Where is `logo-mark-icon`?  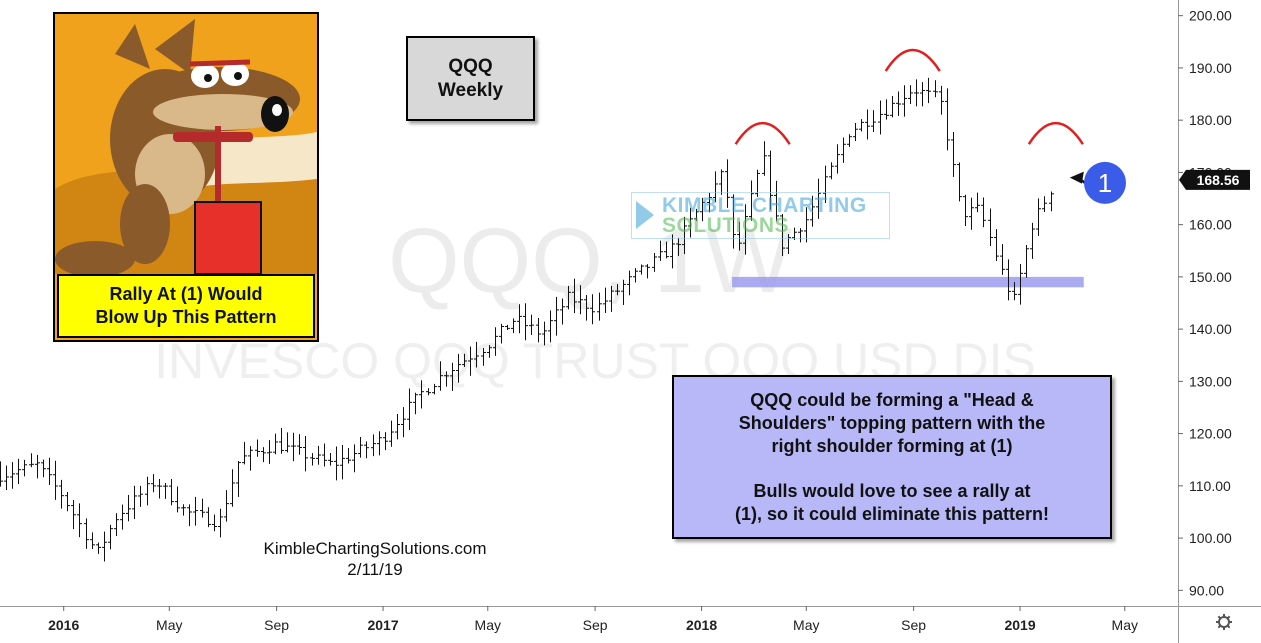 logo-mark-icon is located at coordinates (645, 215).